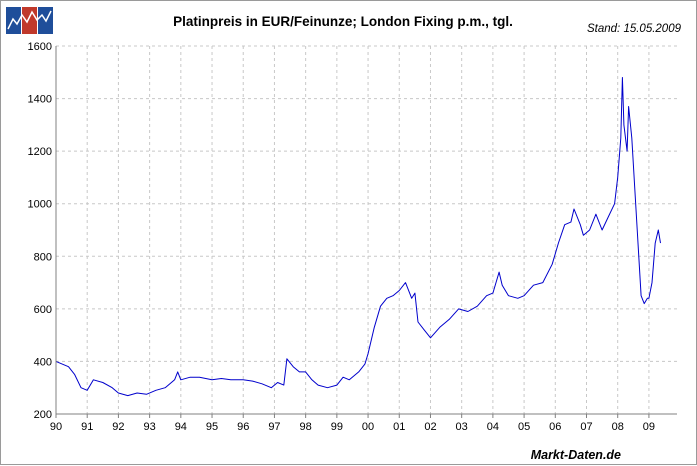 The width and height of the screenshot is (697, 466). I want to click on x-tick-label: 05, so click(524, 427).